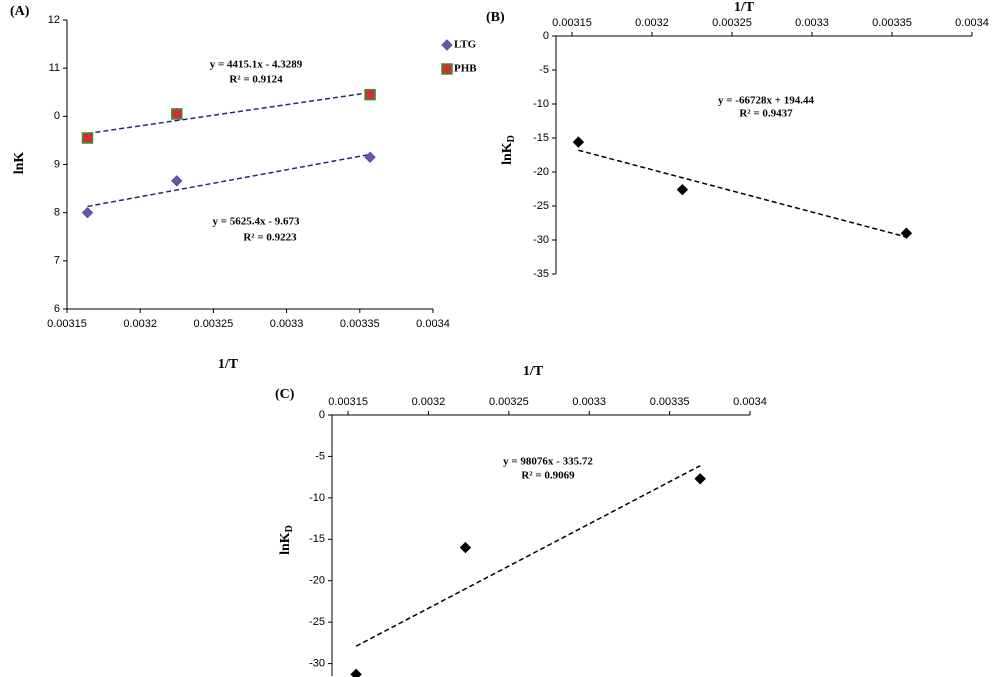 The width and height of the screenshot is (1000, 677). Describe the element at coordinates (20, 11) in the screenshot. I see `panel-label: (A)` at that location.